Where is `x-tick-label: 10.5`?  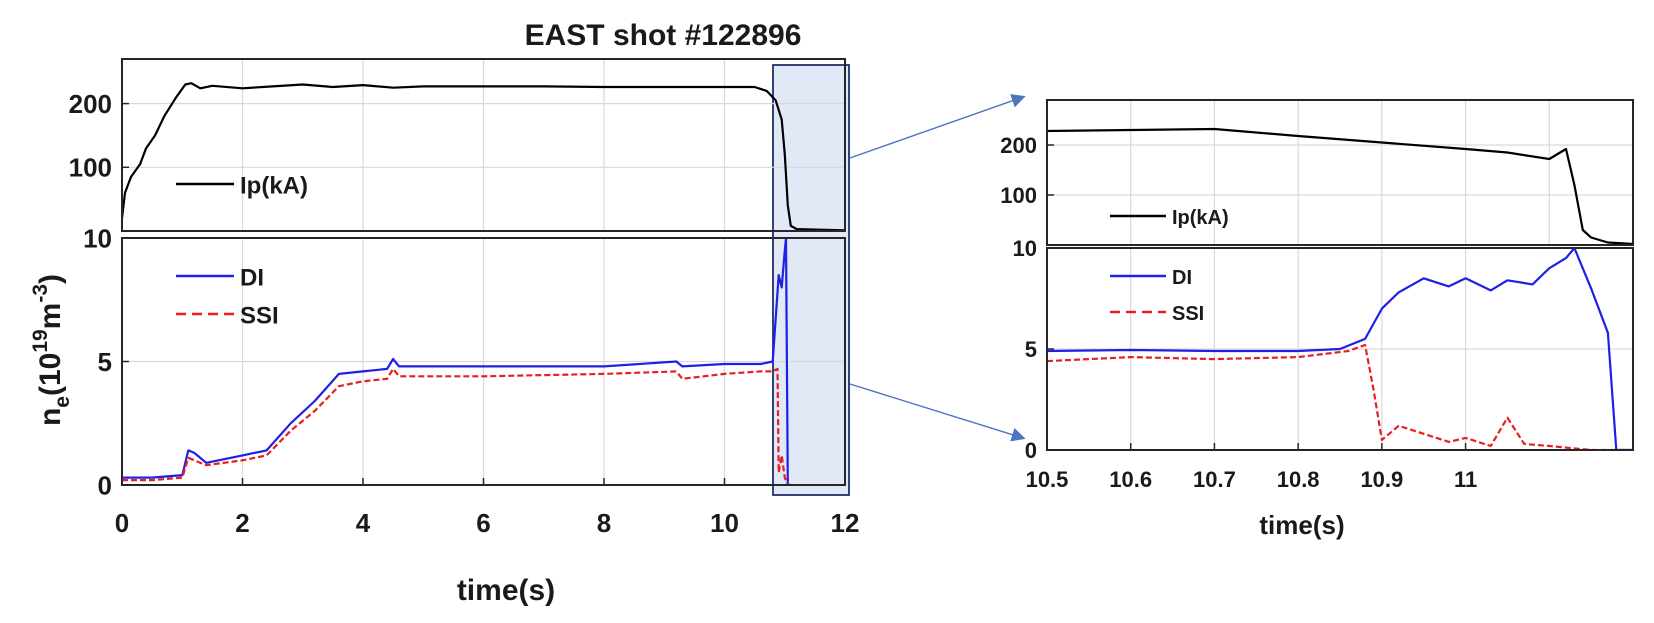 x-tick-label: 10.5 is located at coordinates (1047, 479).